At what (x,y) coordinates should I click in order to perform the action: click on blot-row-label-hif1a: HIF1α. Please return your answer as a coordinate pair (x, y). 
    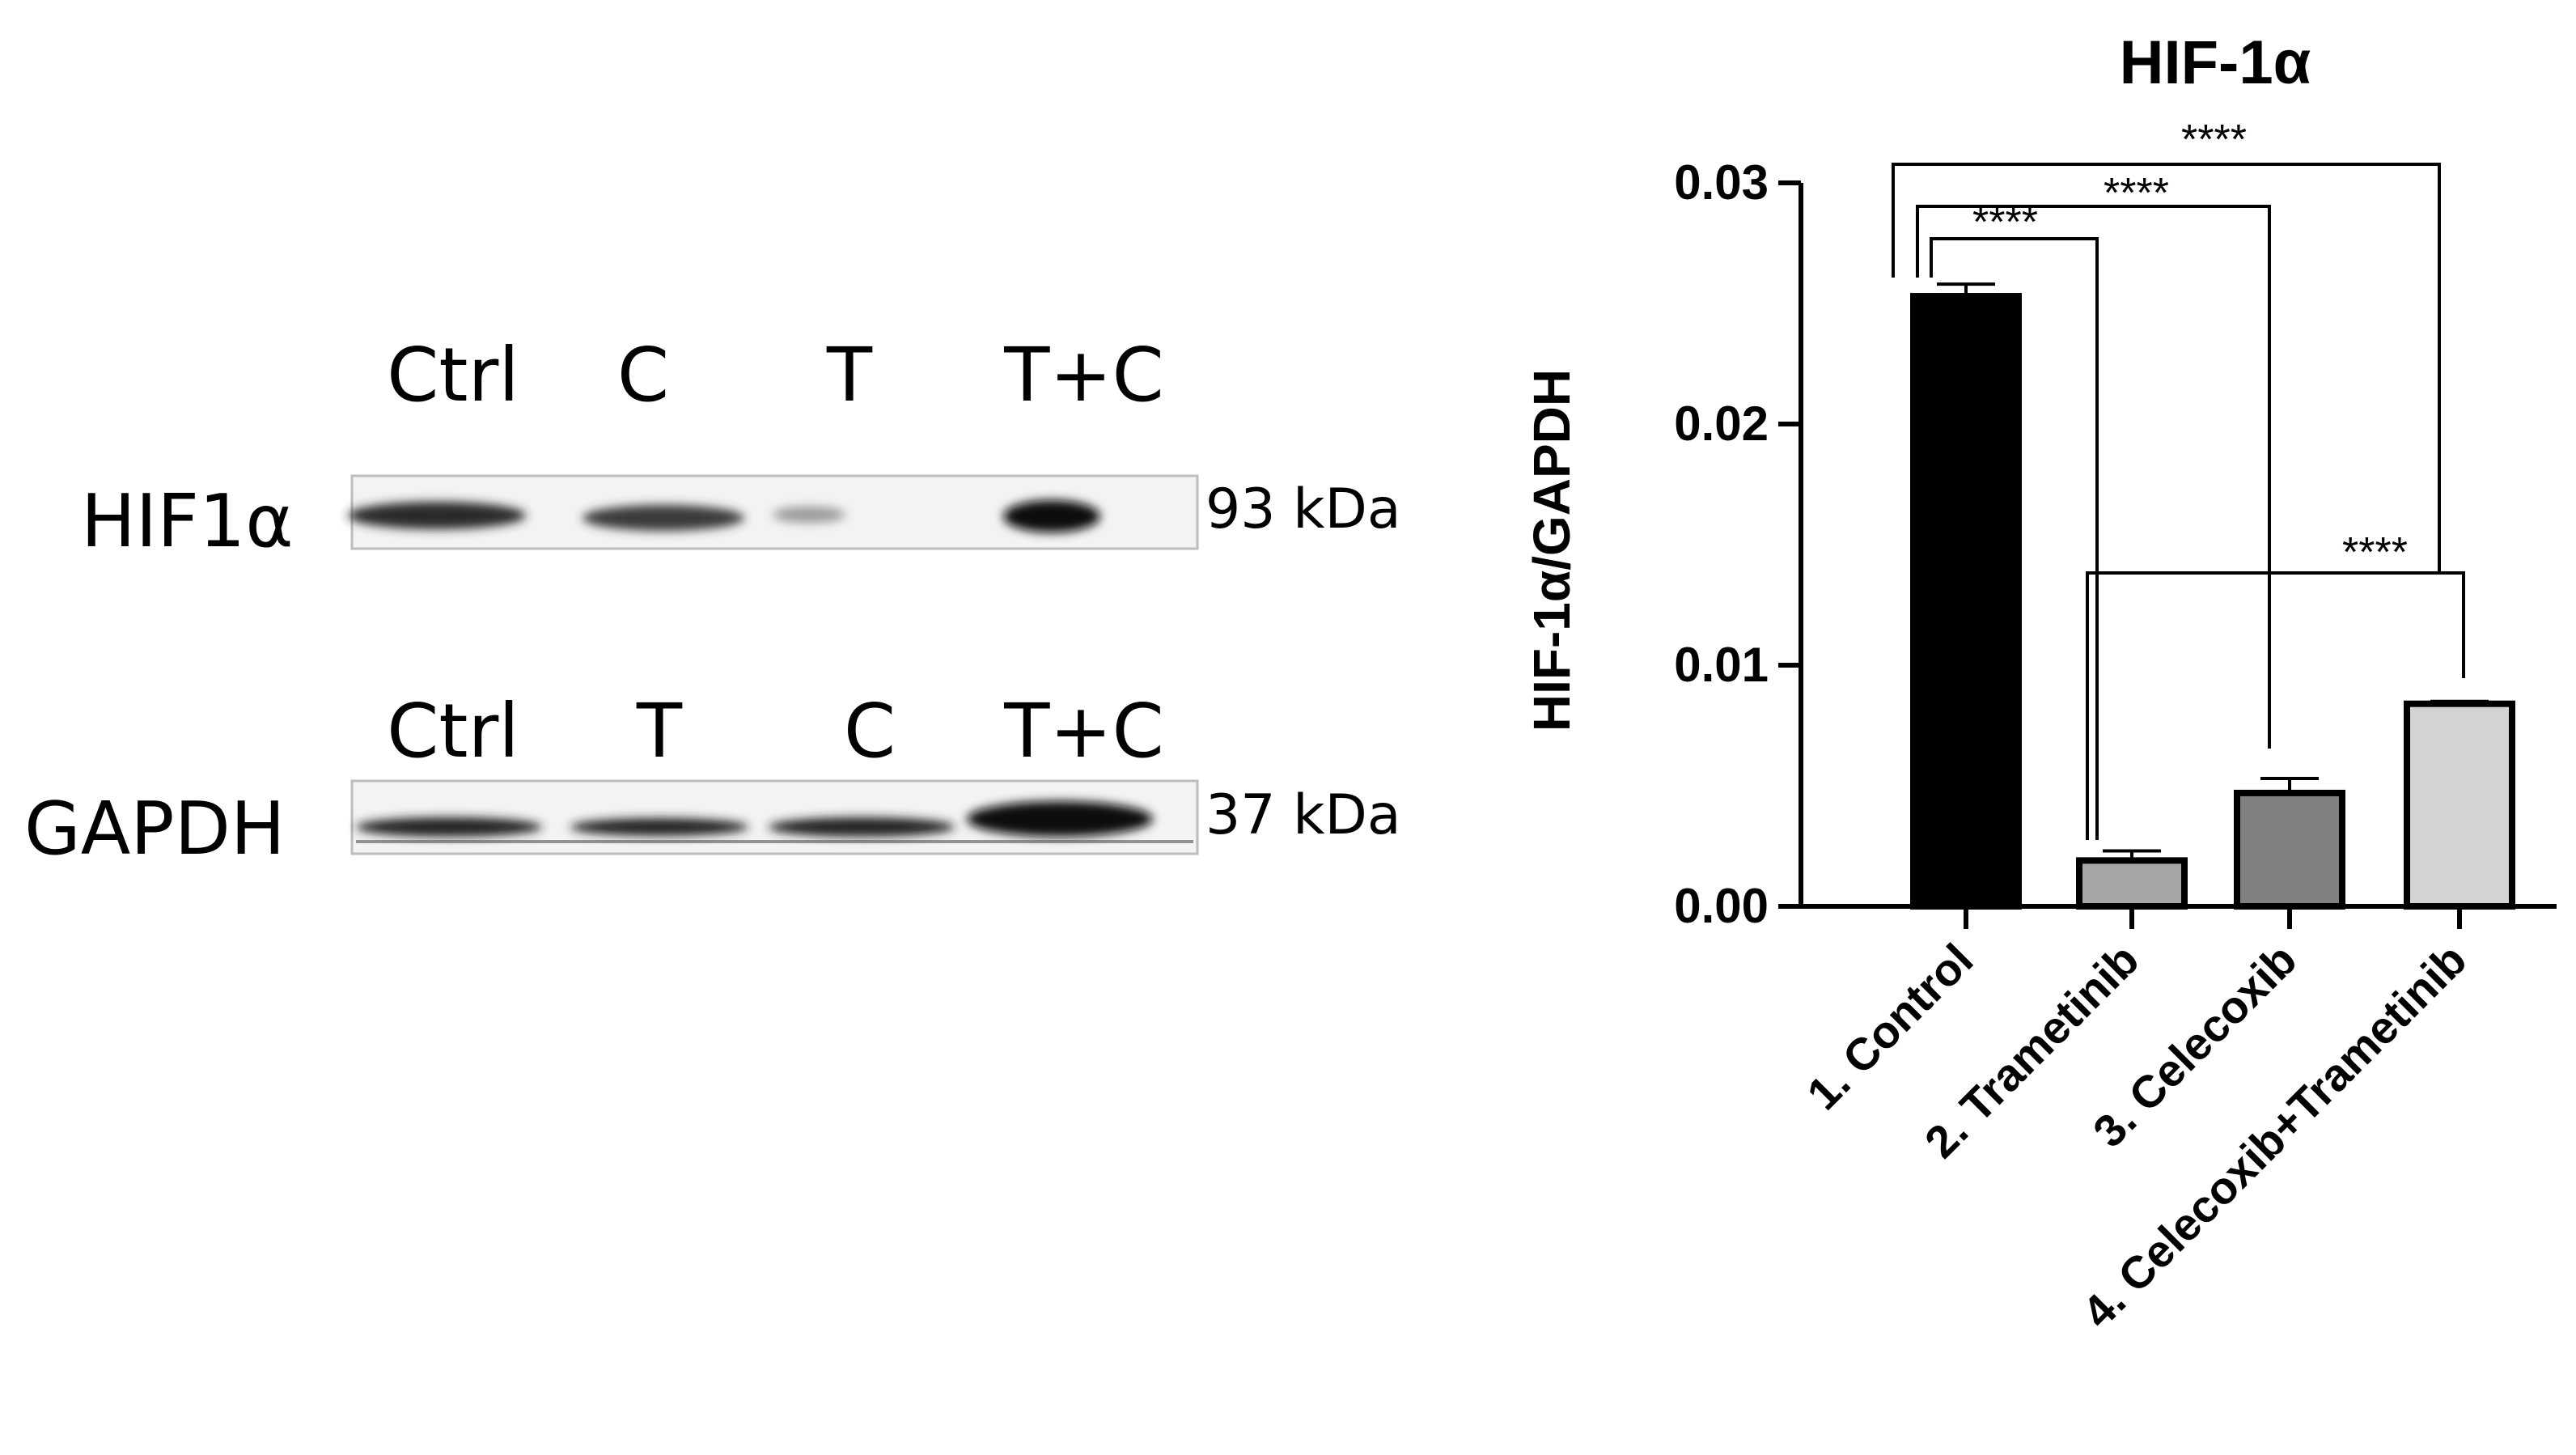
    Looking at the image, I should click on (187, 522).